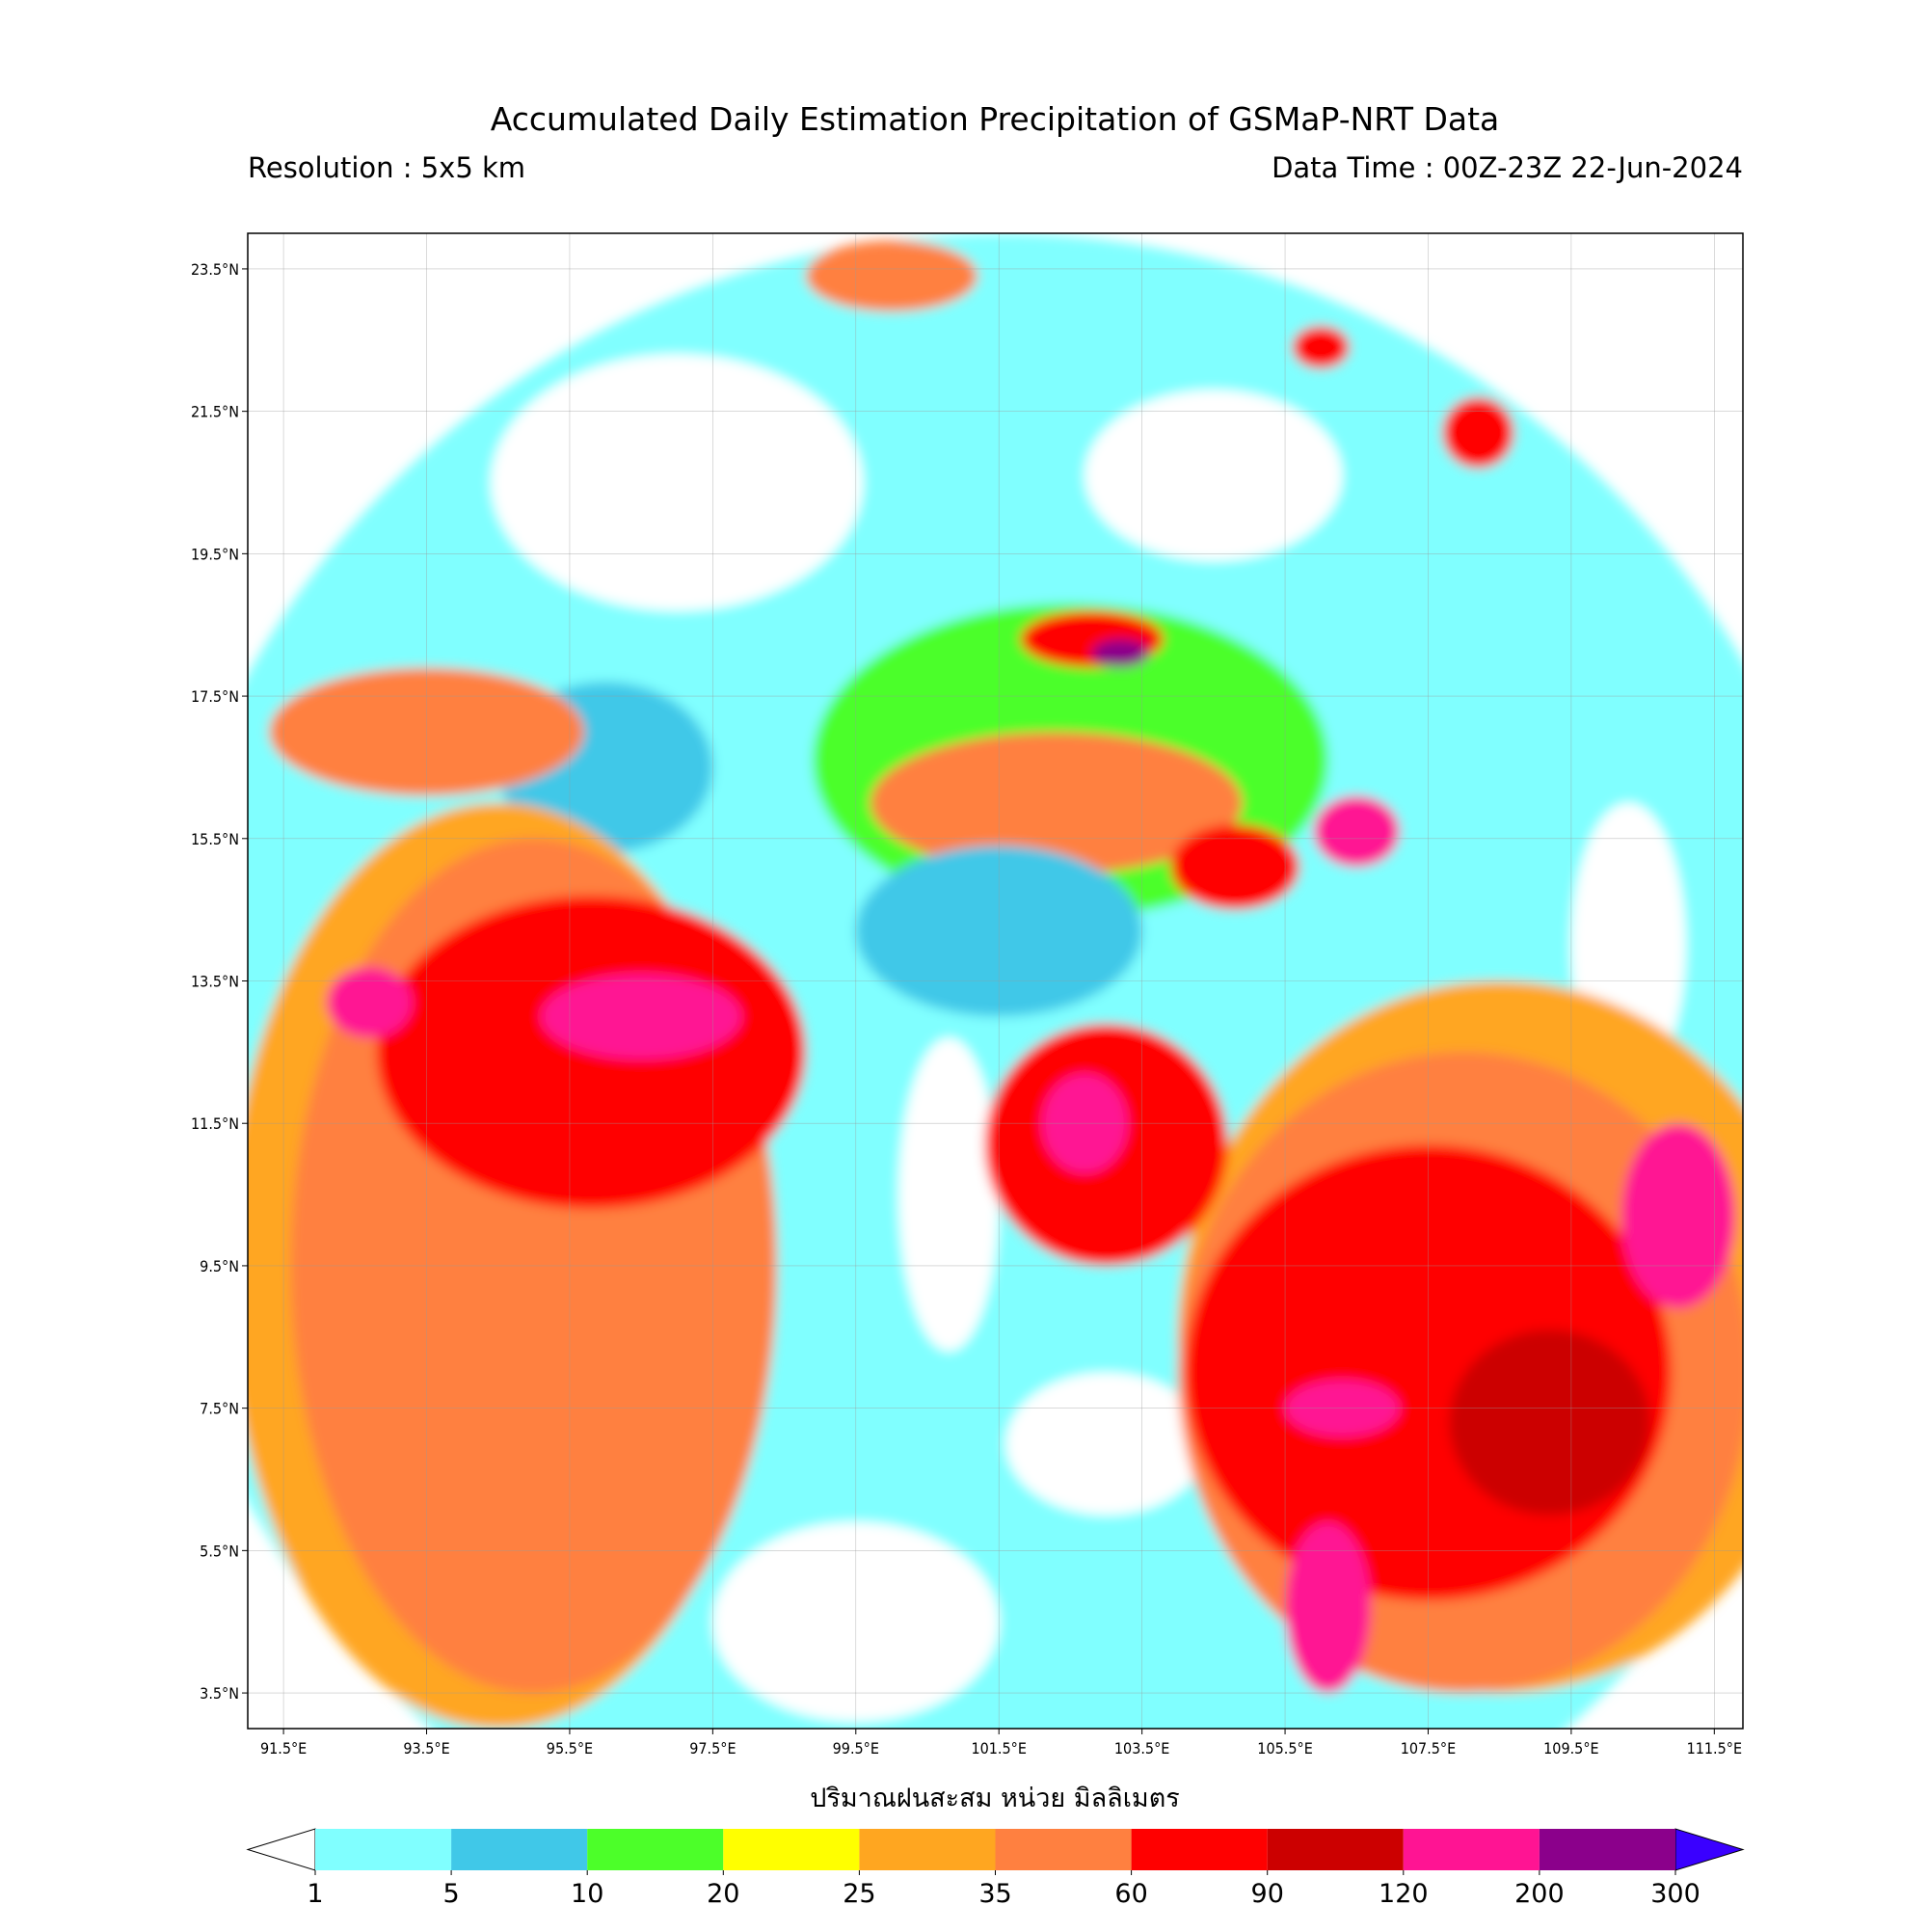 The height and width of the screenshot is (1932, 1928). I want to click on x-tick-label: 95.5°E, so click(570, 1749).